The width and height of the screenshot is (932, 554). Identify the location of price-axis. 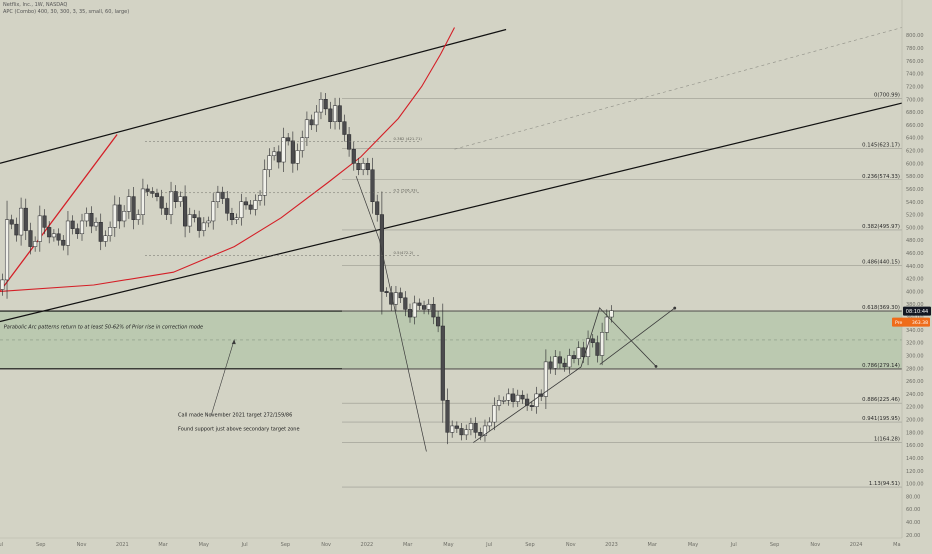
(917, 275).